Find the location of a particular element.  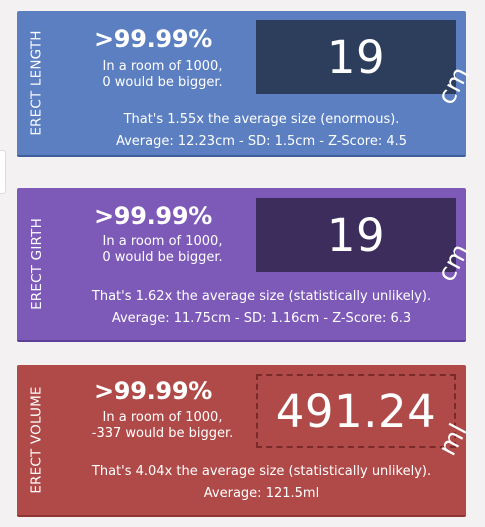

card-title: ERECT GIRTH is located at coordinates (37, 264).